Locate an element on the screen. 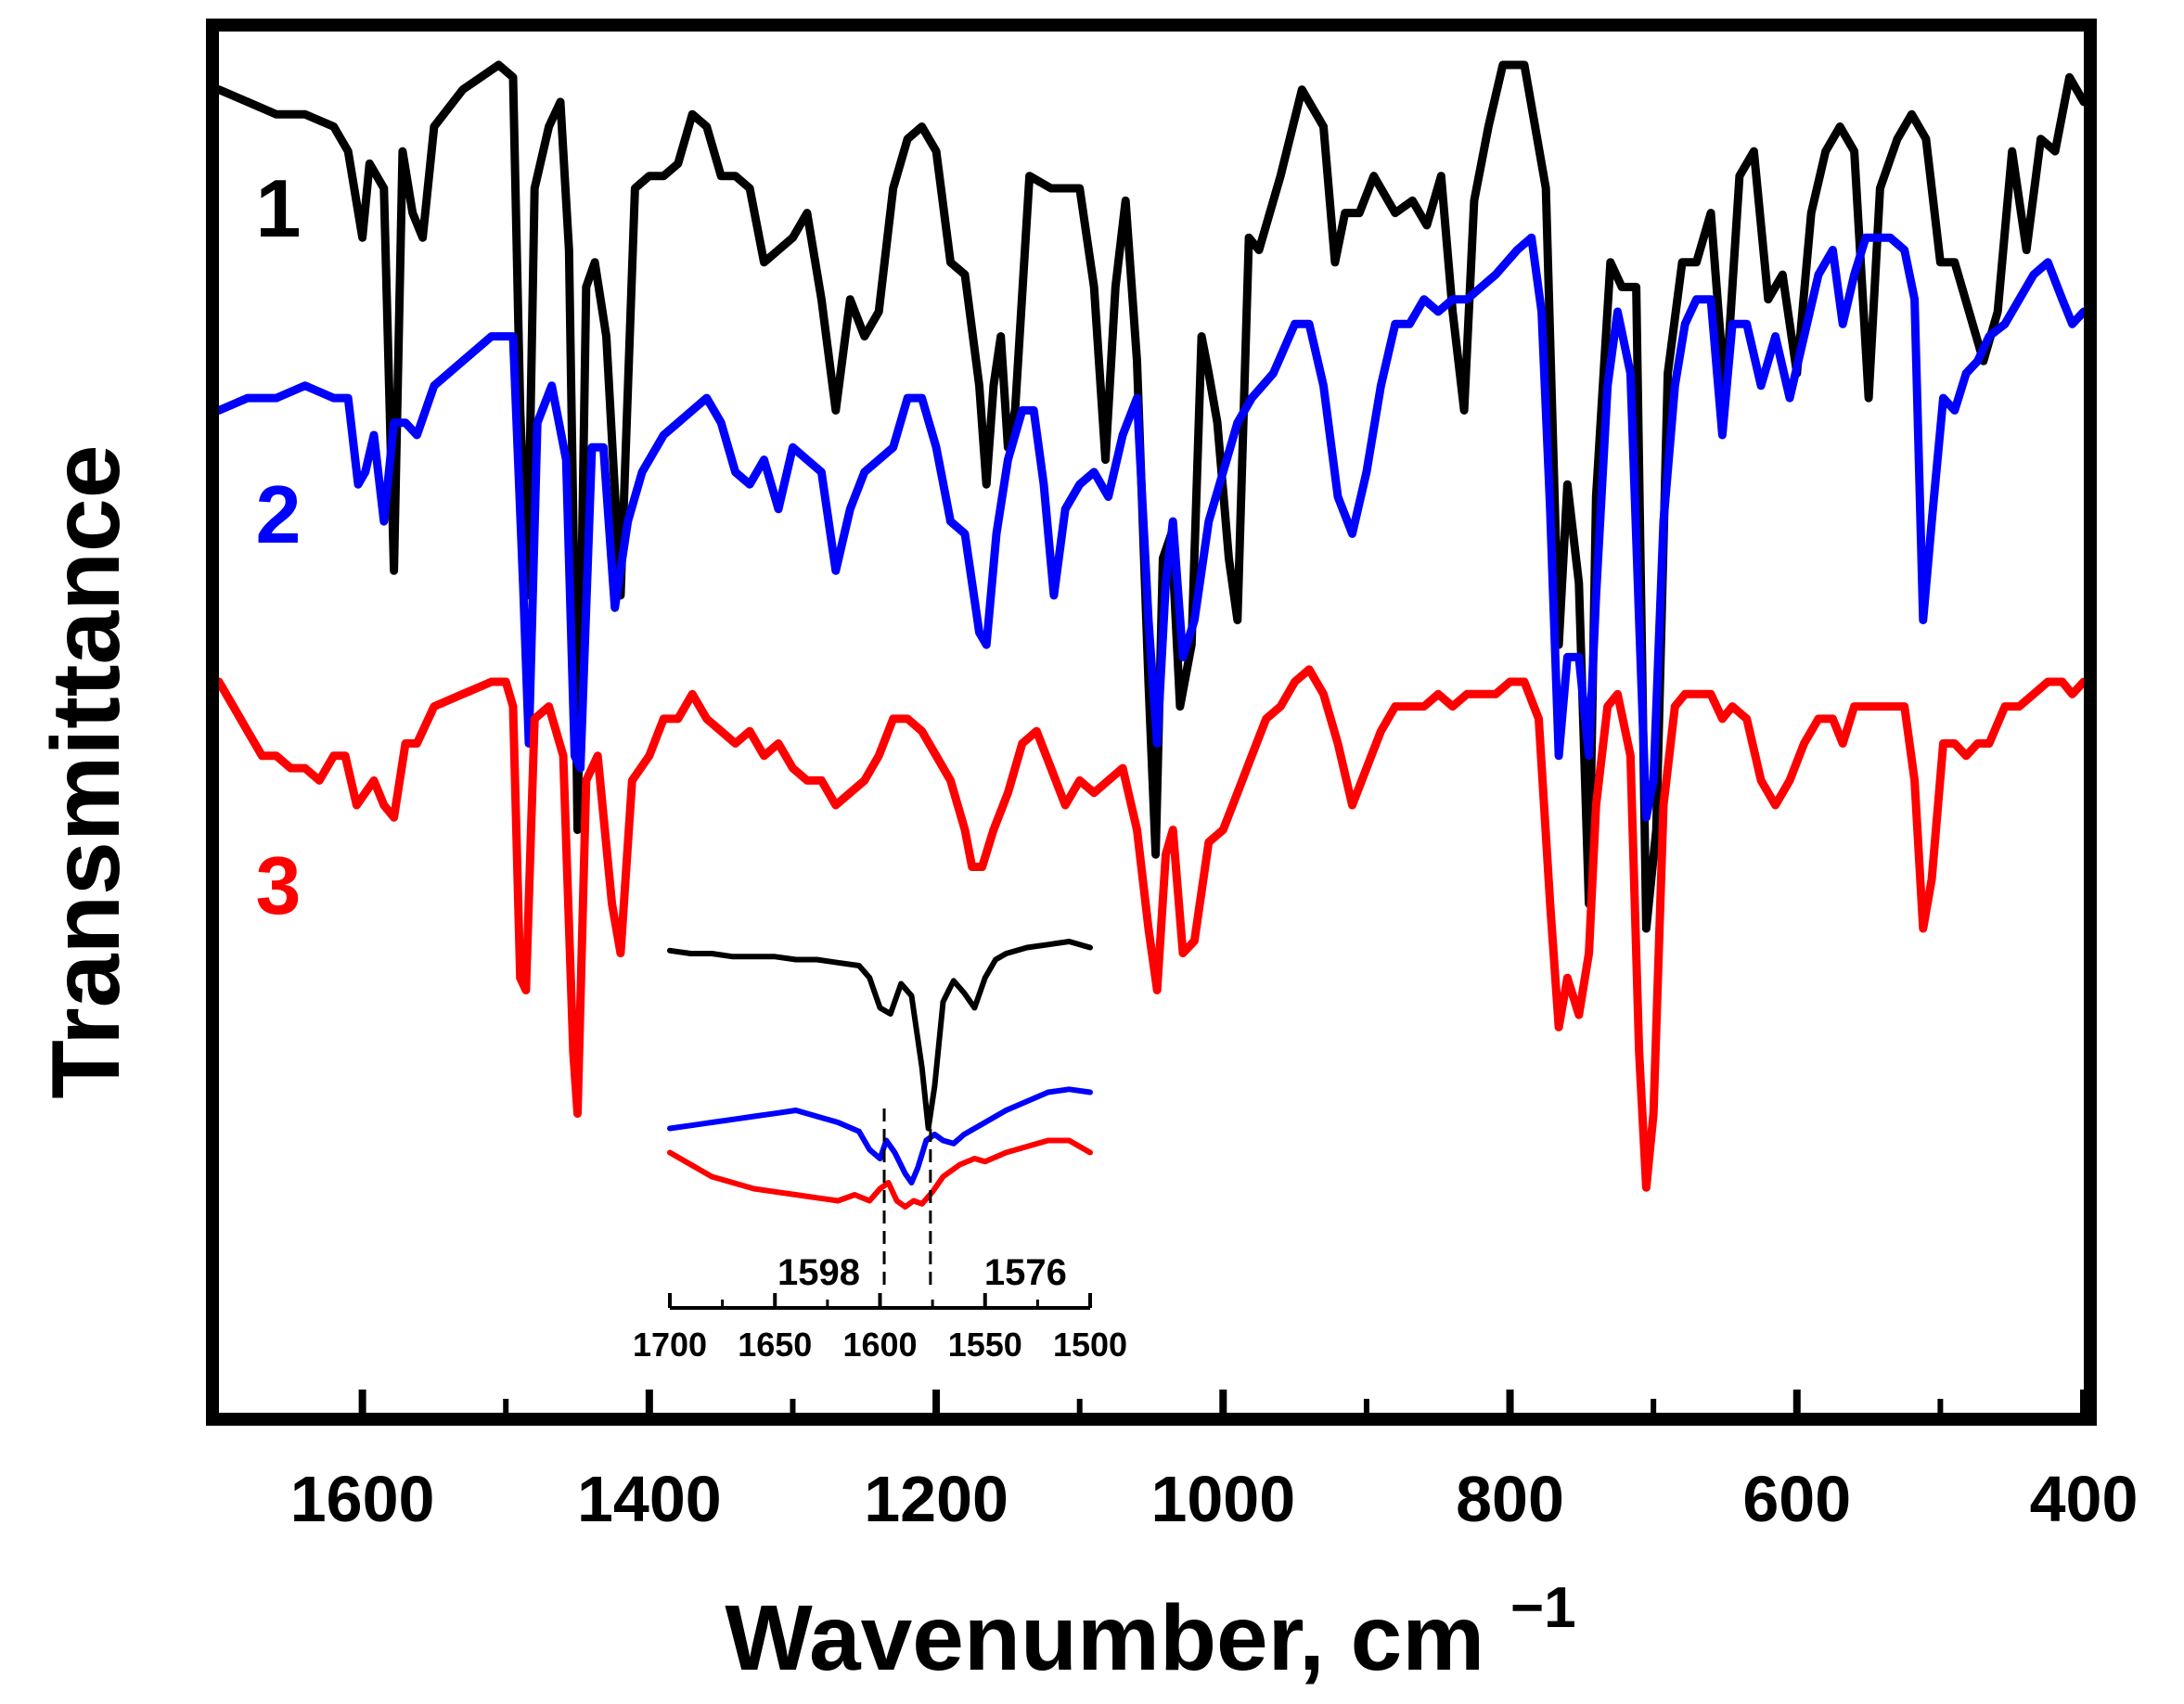  x-axis-title: Wavenumber, cm −1 is located at coordinates (1150, 1633).